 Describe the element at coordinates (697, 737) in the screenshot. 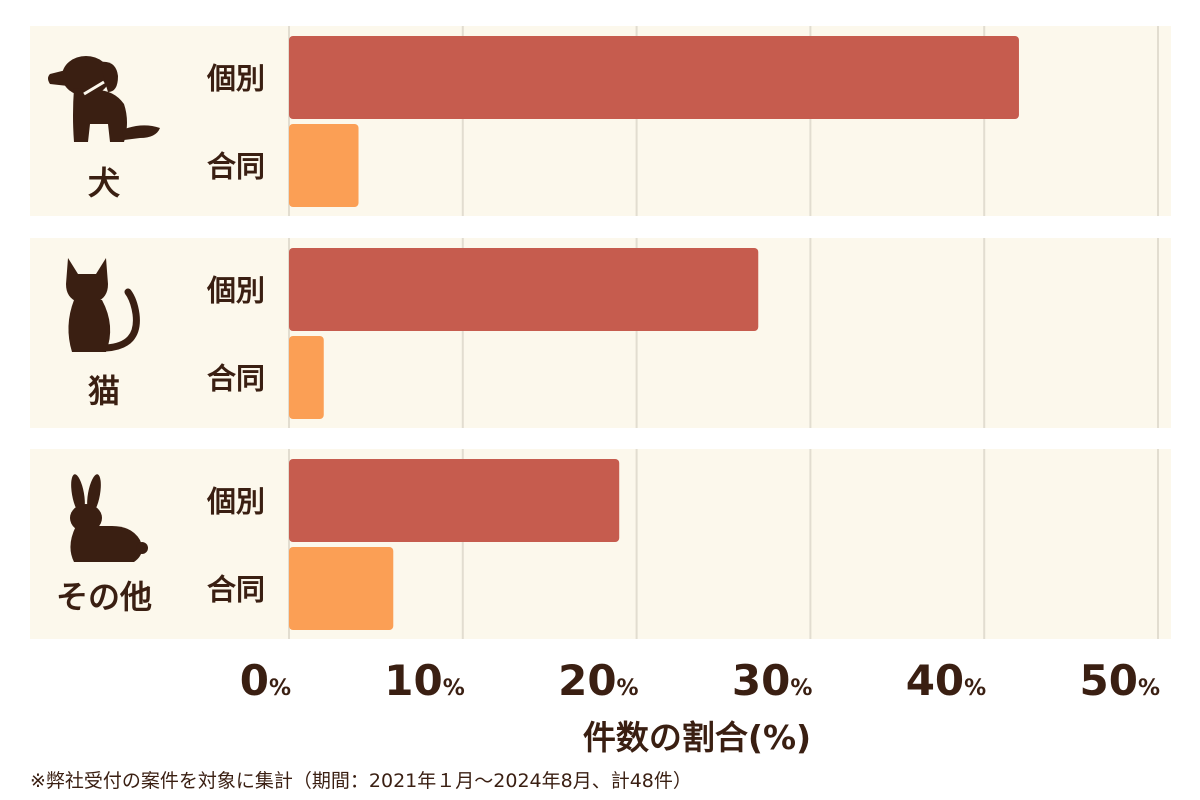

I see `x-axis-title: 件数の割合(%)` at that location.